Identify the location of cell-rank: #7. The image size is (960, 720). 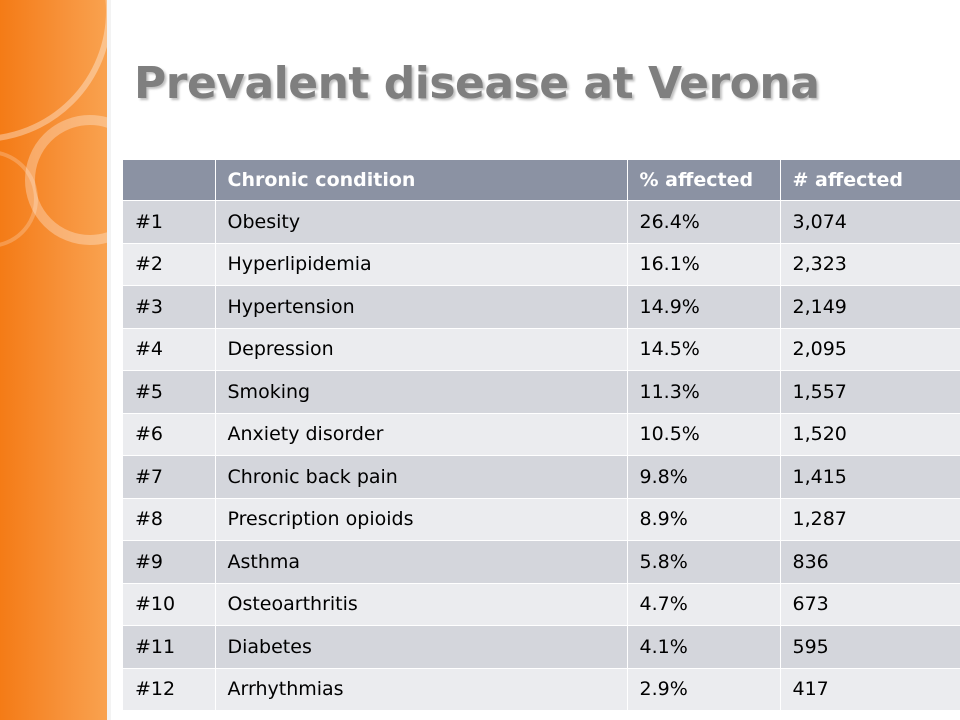
(169, 477).